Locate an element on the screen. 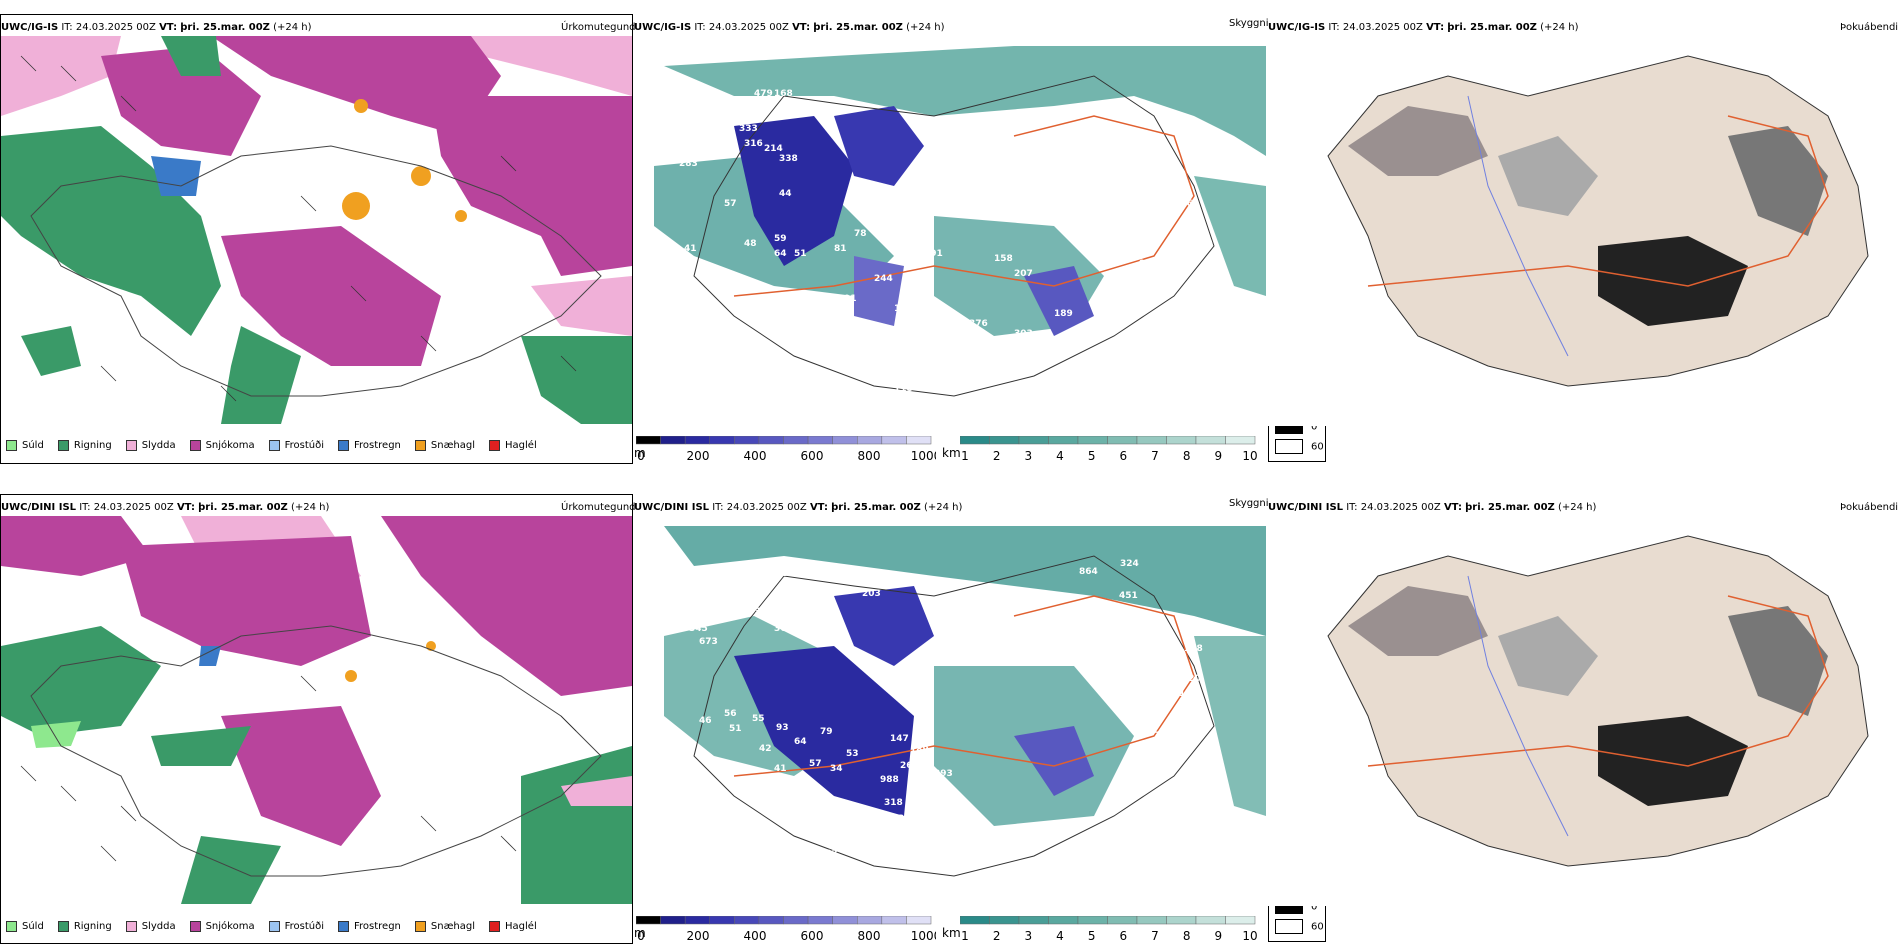  svg-text: 48 is located at coordinates (750, 244).